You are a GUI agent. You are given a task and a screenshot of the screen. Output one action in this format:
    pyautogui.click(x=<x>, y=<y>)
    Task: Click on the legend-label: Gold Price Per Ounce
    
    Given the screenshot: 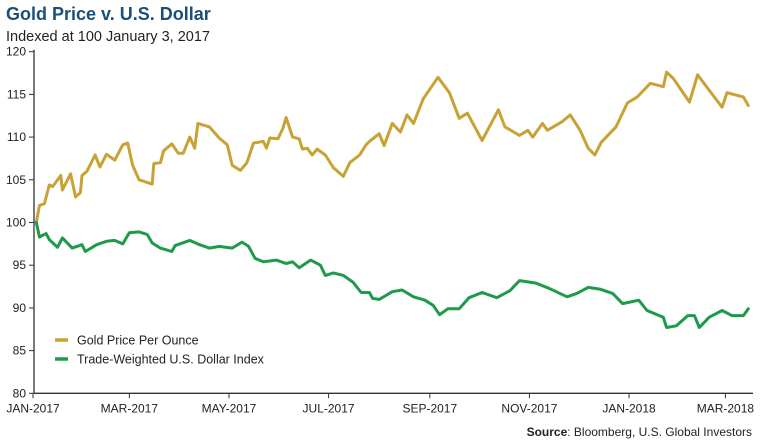 What is the action you would take?
    pyautogui.click(x=138, y=341)
    